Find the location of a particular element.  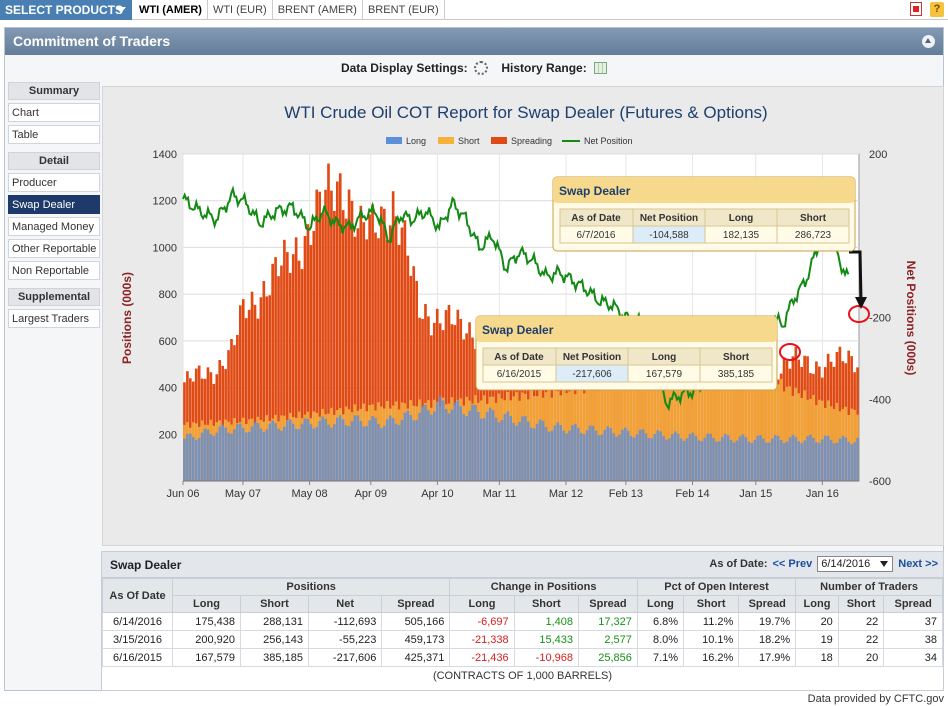

y-tick-label: 400 is located at coordinates (168, 389).